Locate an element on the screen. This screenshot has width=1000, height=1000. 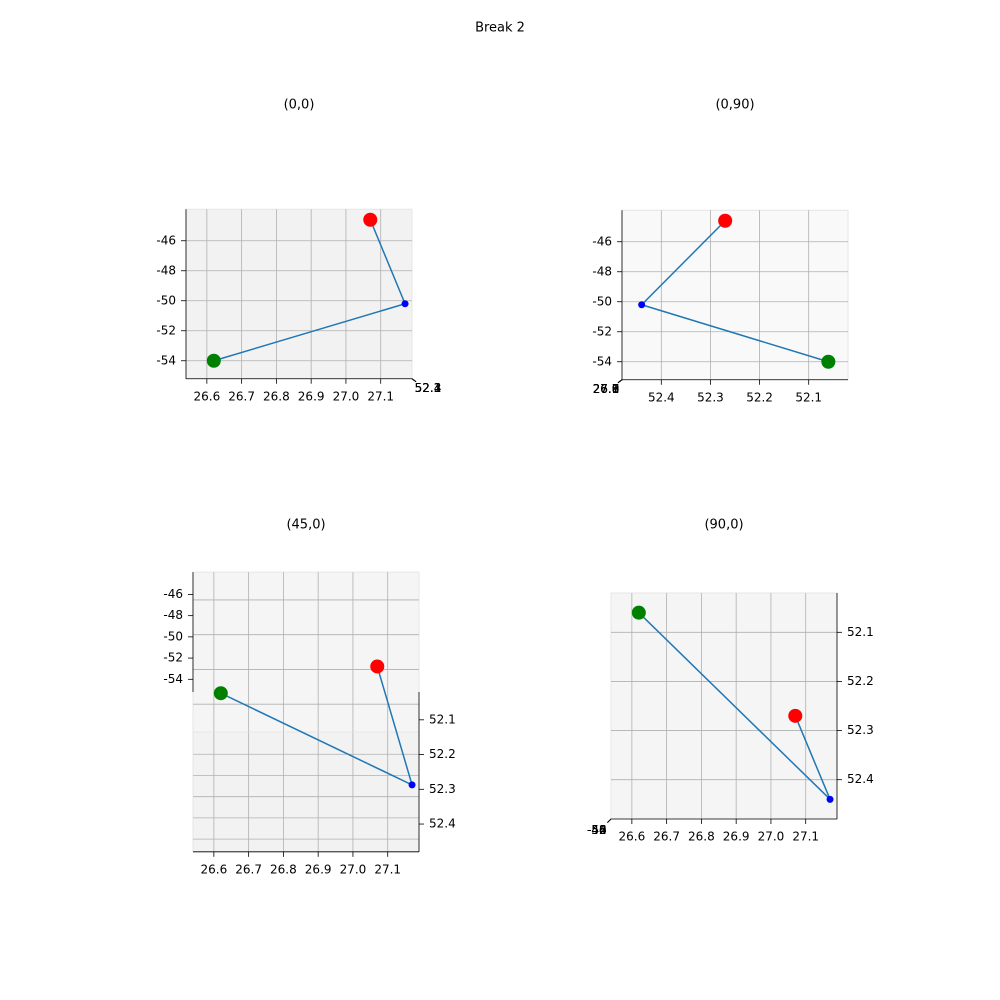
subplot-title: (45,0) is located at coordinates (305, 525).